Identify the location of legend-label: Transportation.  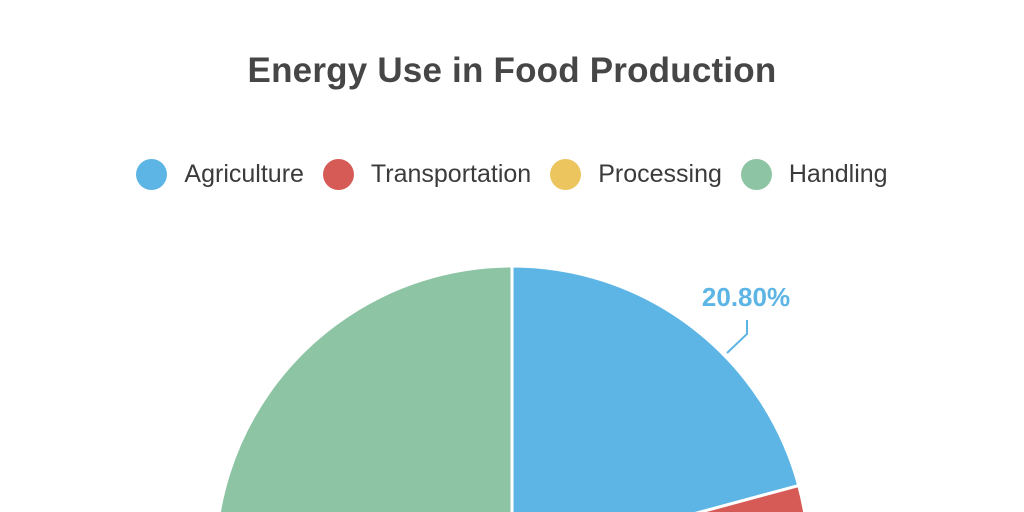
(451, 174).